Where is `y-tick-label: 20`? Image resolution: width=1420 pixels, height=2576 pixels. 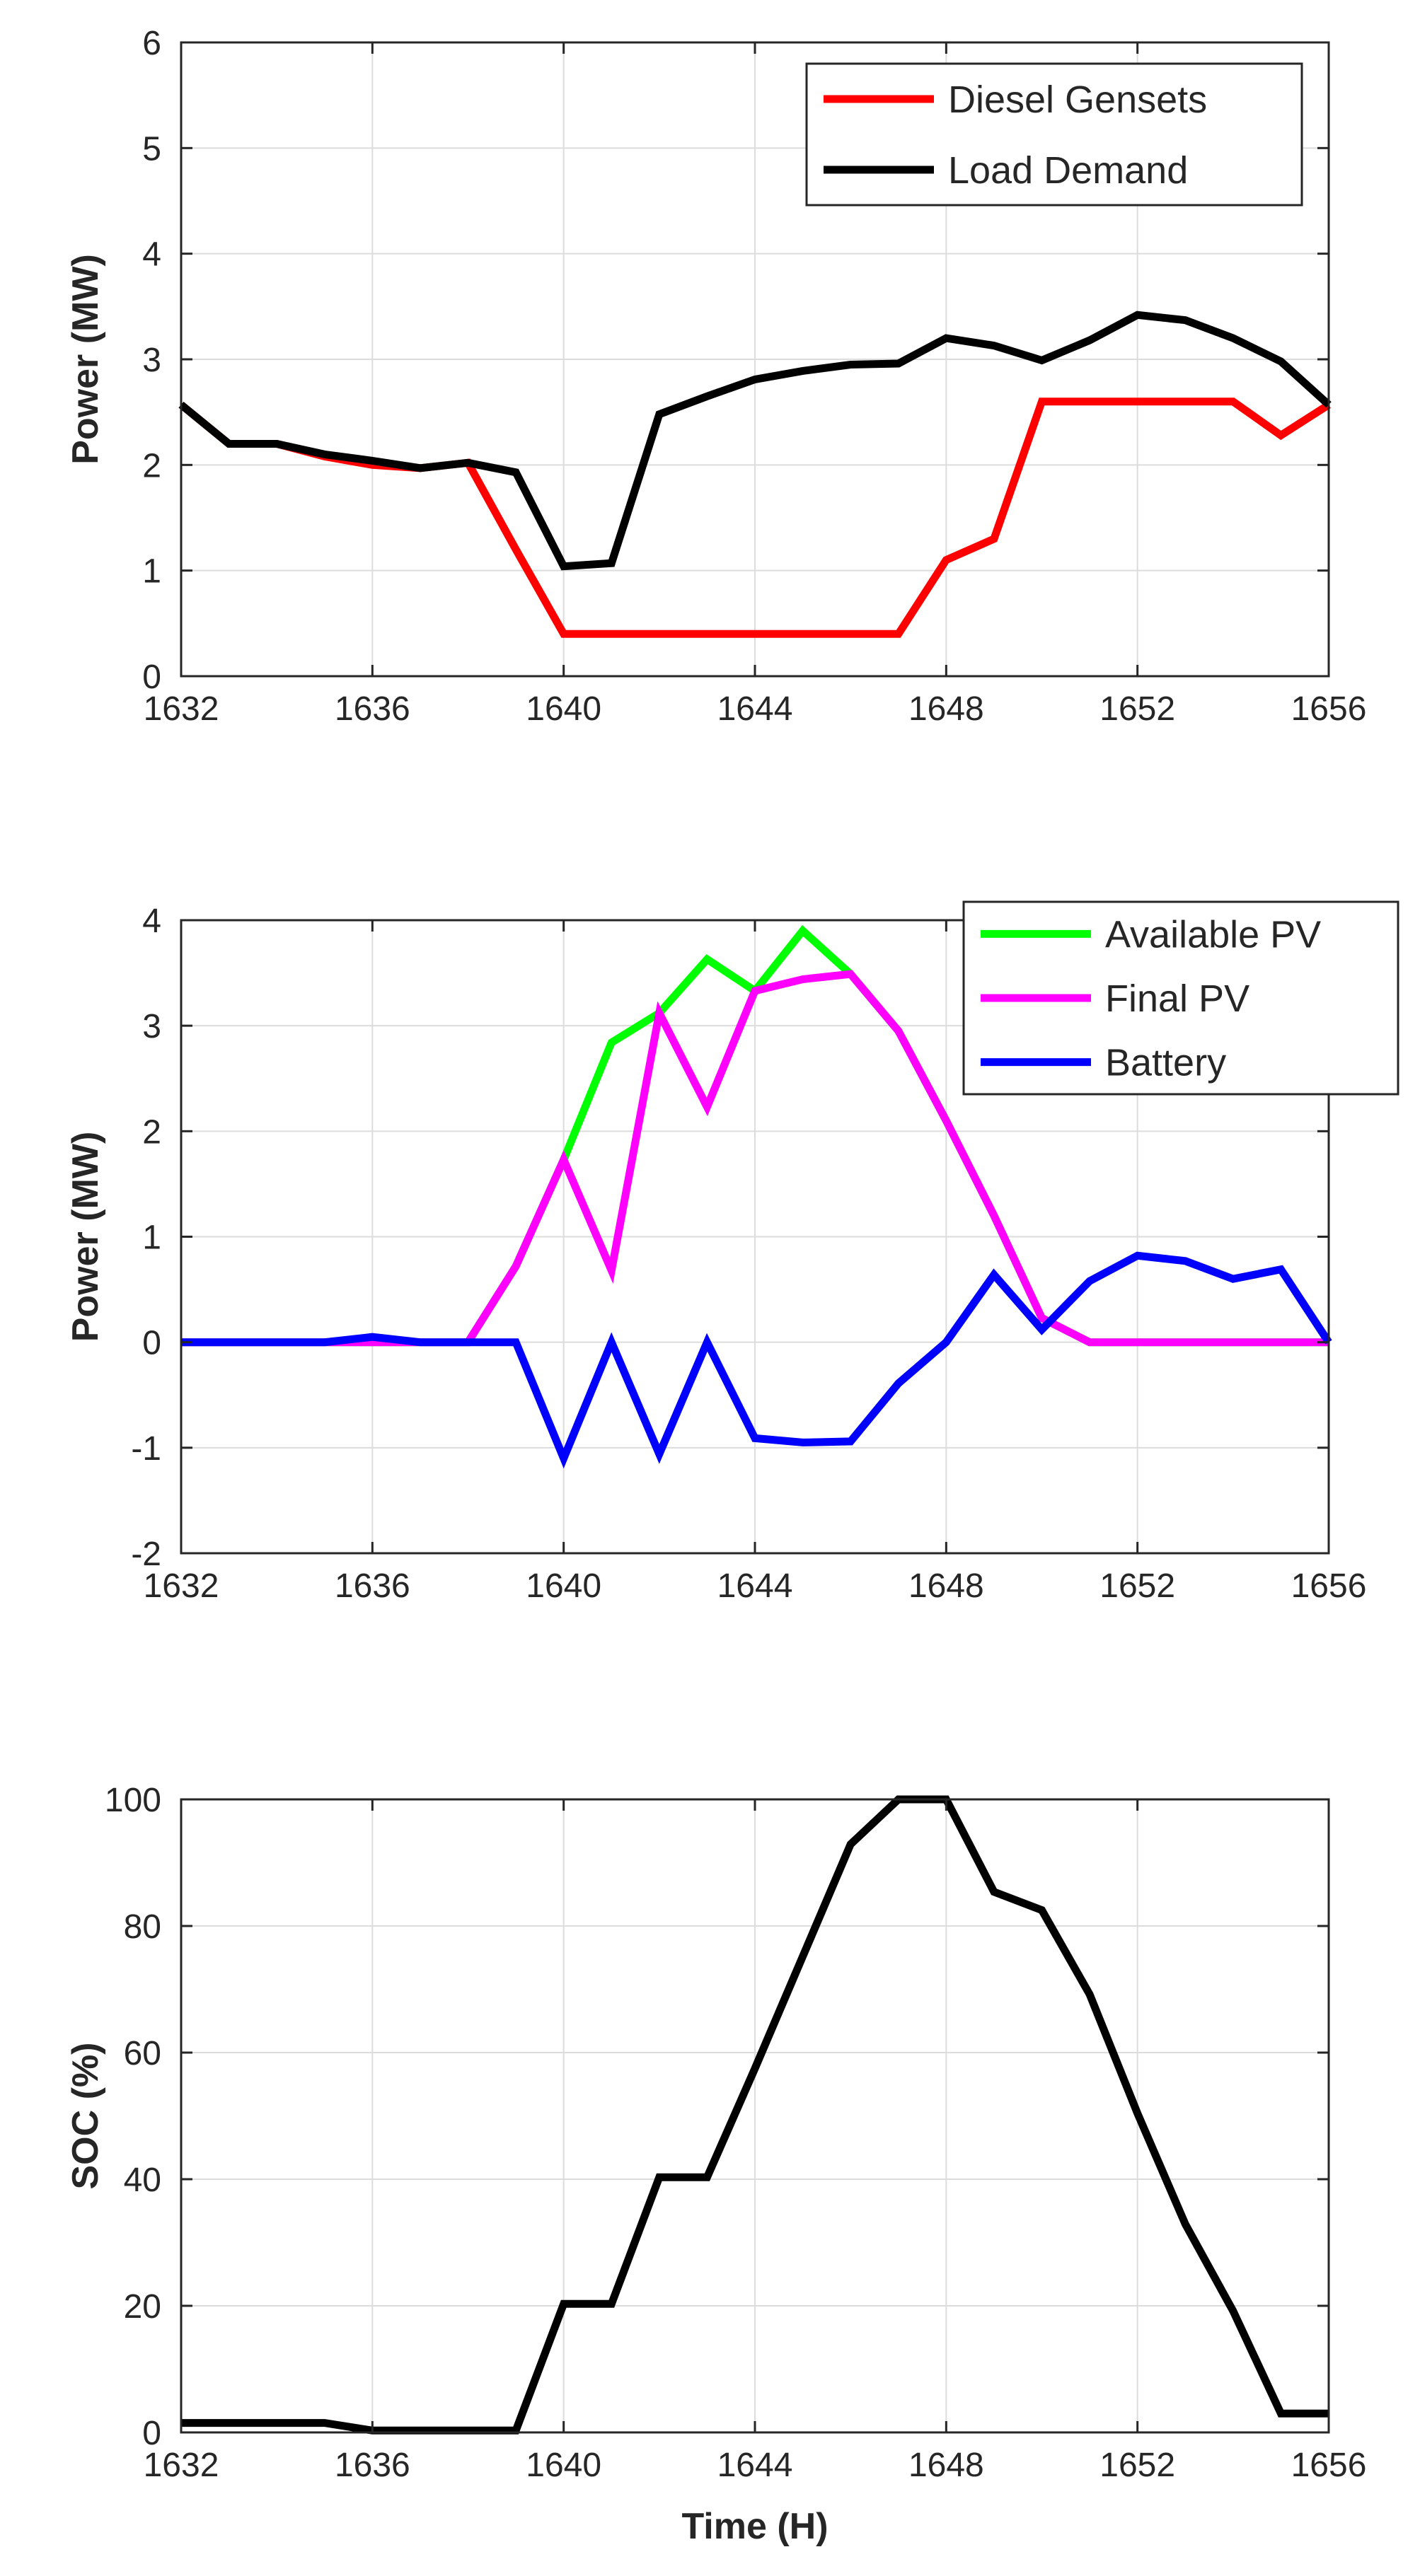 y-tick-label: 20 is located at coordinates (142, 2307).